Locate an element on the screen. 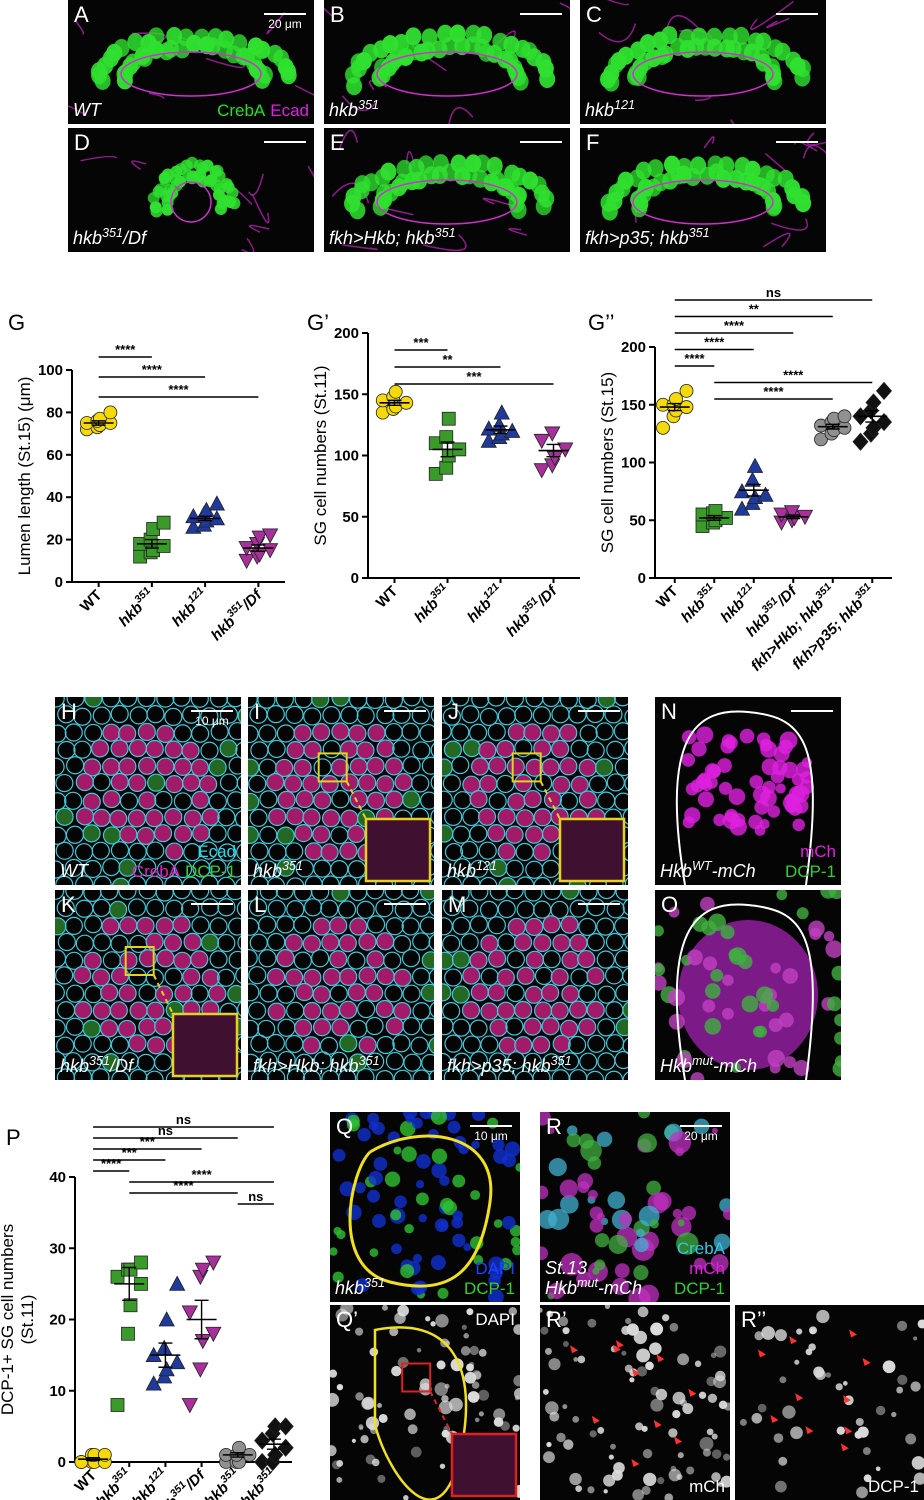 Image resolution: width=924 pixels, height=1500 pixels. image-panel: A WT CrebA Ecad 20 μm is located at coordinates (191, 62).